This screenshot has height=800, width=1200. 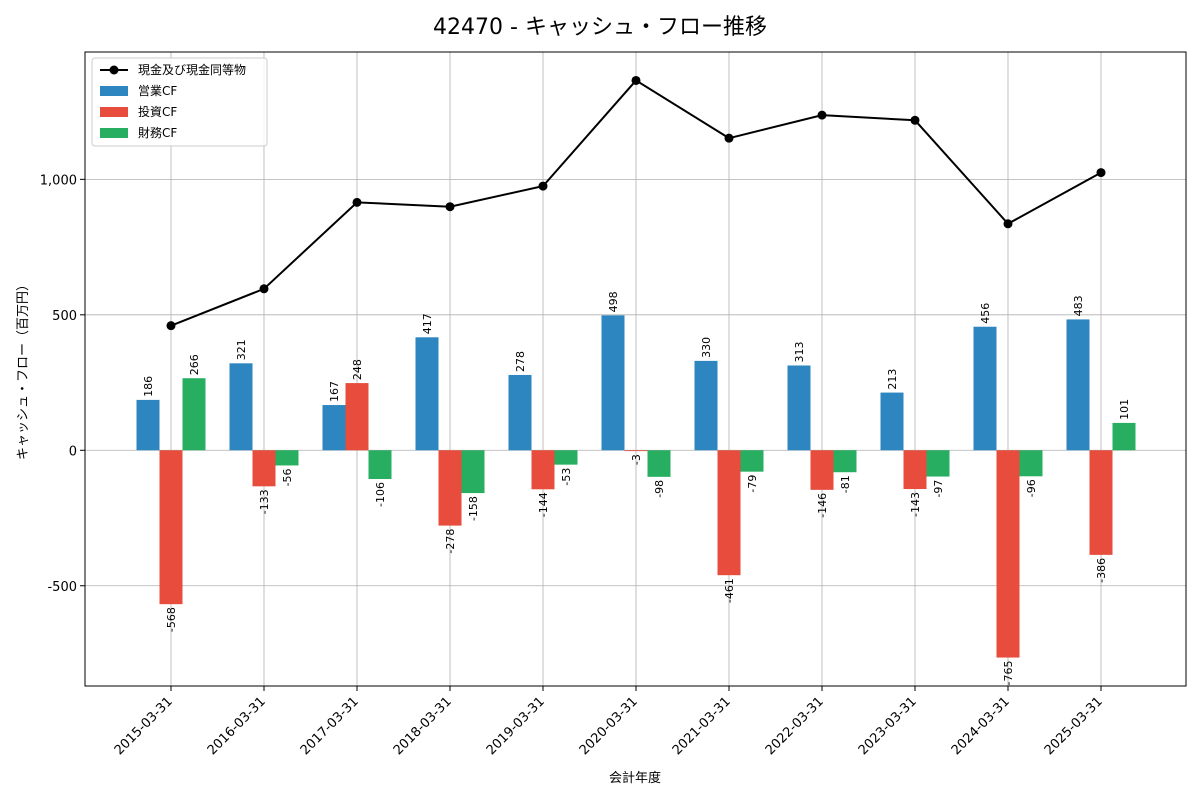 I want to click on bar-value-label: -106, so click(x=380, y=494).